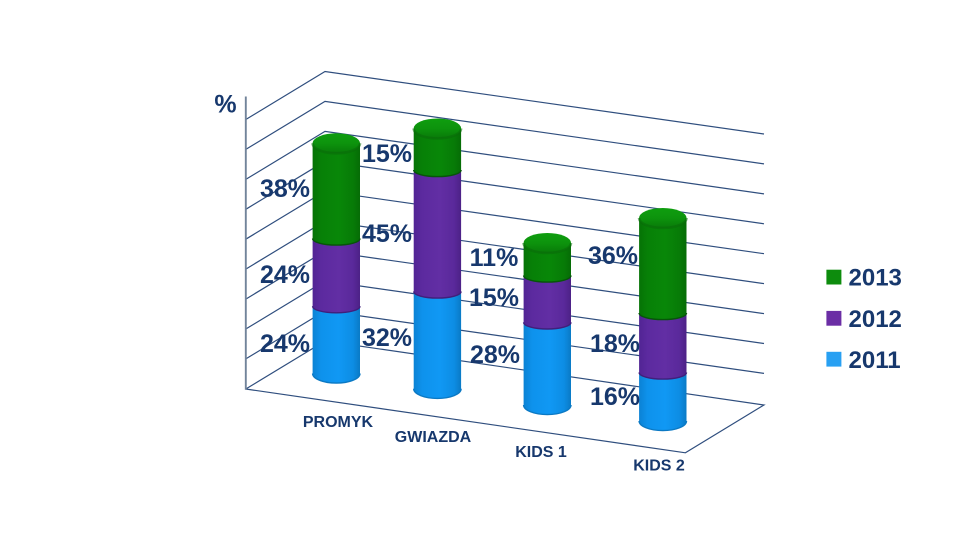 The image size is (960, 540). What do you see at coordinates (615, 397) in the screenshot?
I see `svg-text: 16%` at bounding box center [615, 397].